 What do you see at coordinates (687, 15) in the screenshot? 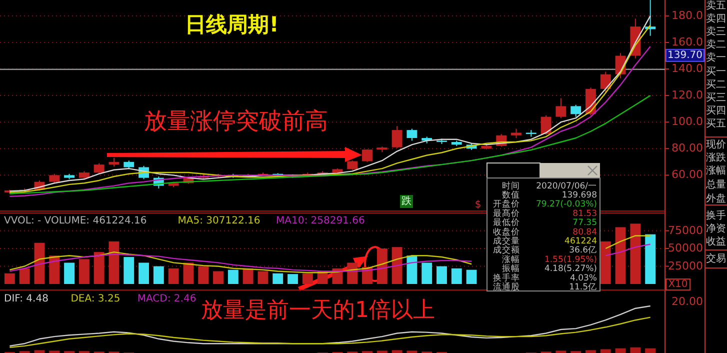
I see `y-tick-label: 180.0` at bounding box center [687, 15].